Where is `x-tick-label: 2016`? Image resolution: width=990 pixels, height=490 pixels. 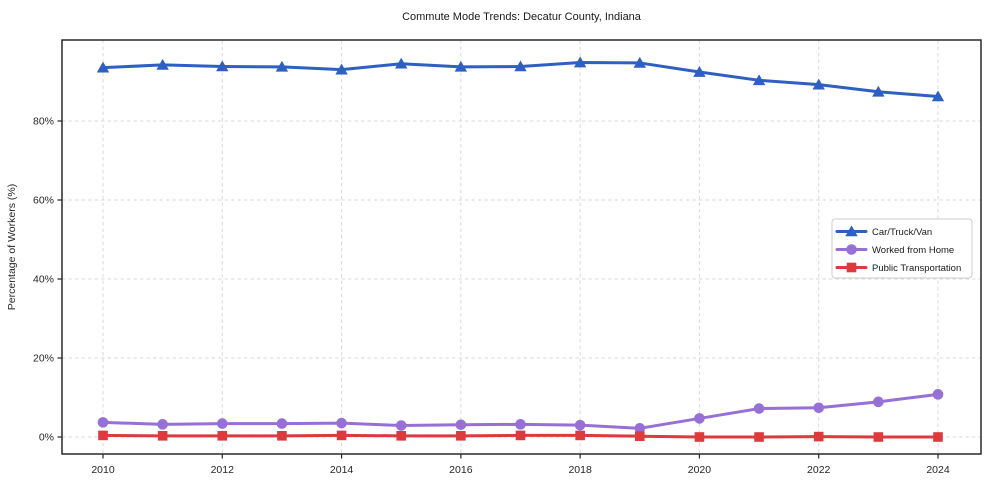
x-tick-label: 2016 is located at coordinates (461, 470).